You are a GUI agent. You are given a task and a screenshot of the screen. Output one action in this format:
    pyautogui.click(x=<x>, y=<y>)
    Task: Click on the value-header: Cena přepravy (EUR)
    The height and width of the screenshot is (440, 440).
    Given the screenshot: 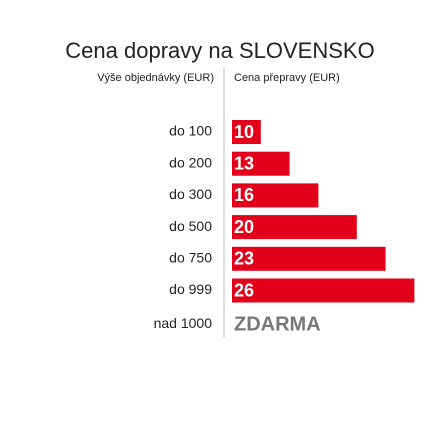 What is the action you would take?
    pyautogui.click(x=287, y=78)
    